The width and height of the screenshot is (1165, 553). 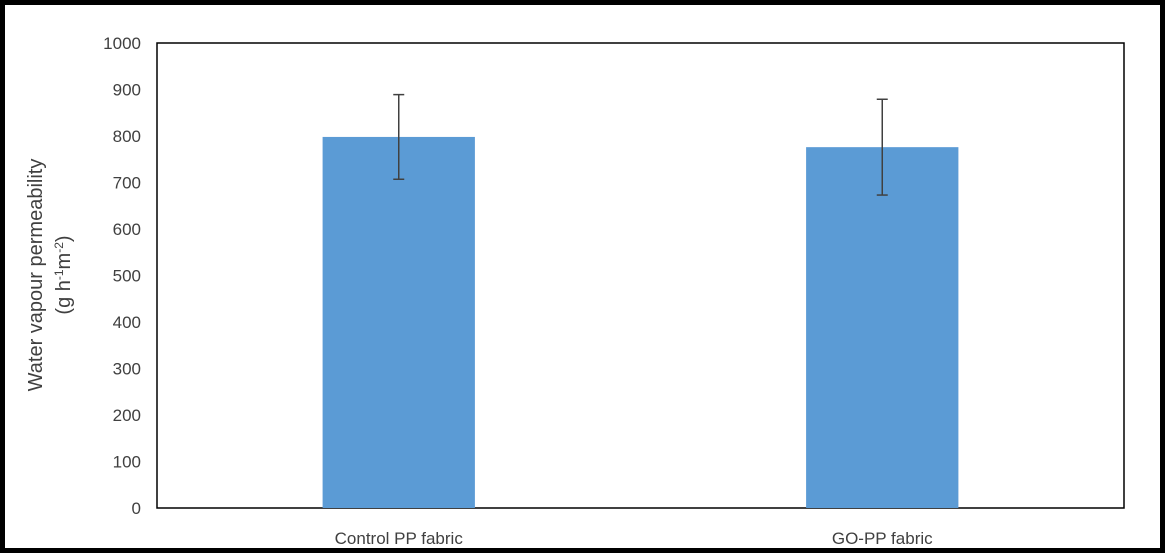 I want to click on y-axis-unit-sup1: -1, so click(x=59, y=274).